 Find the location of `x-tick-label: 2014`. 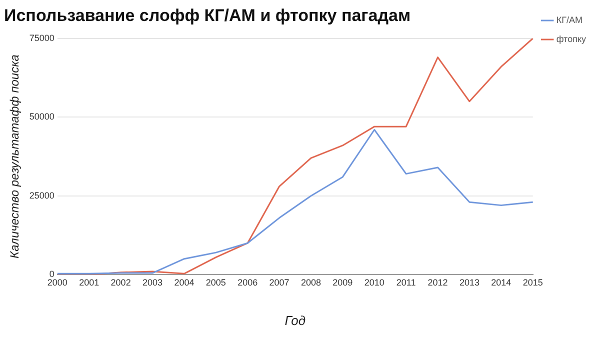

x-tick-label: 2014 is located at coordinates (501, 282).